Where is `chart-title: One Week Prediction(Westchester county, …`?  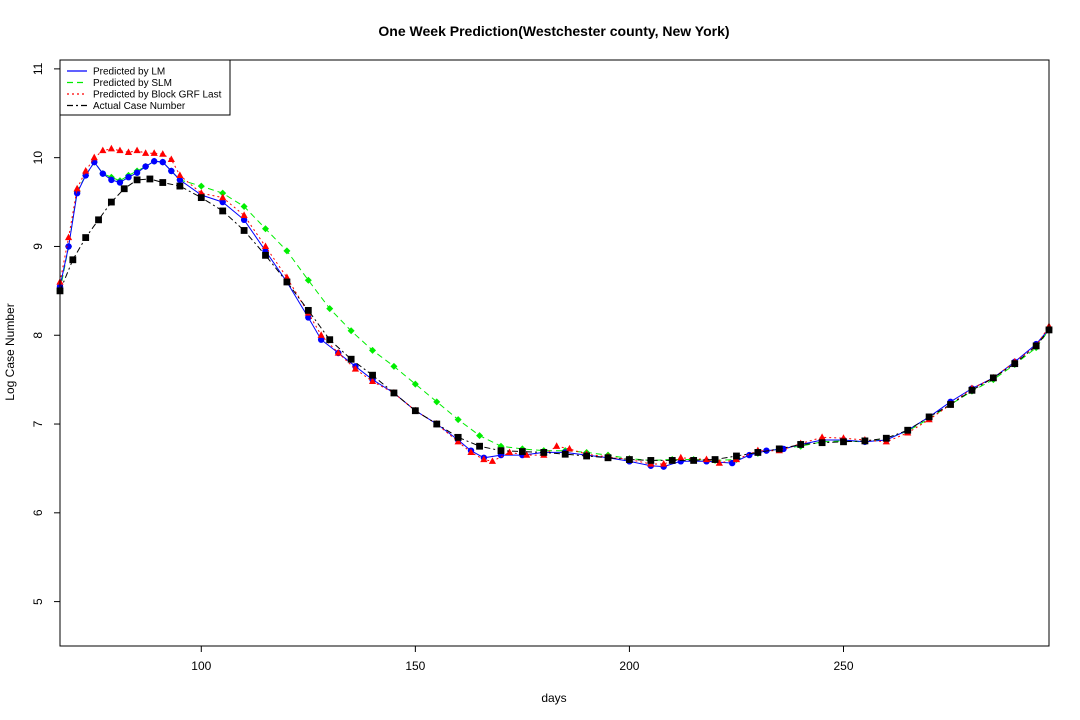
chart-title: One Week Prediction(Westchester county, … is located at coordinates (553, 31).